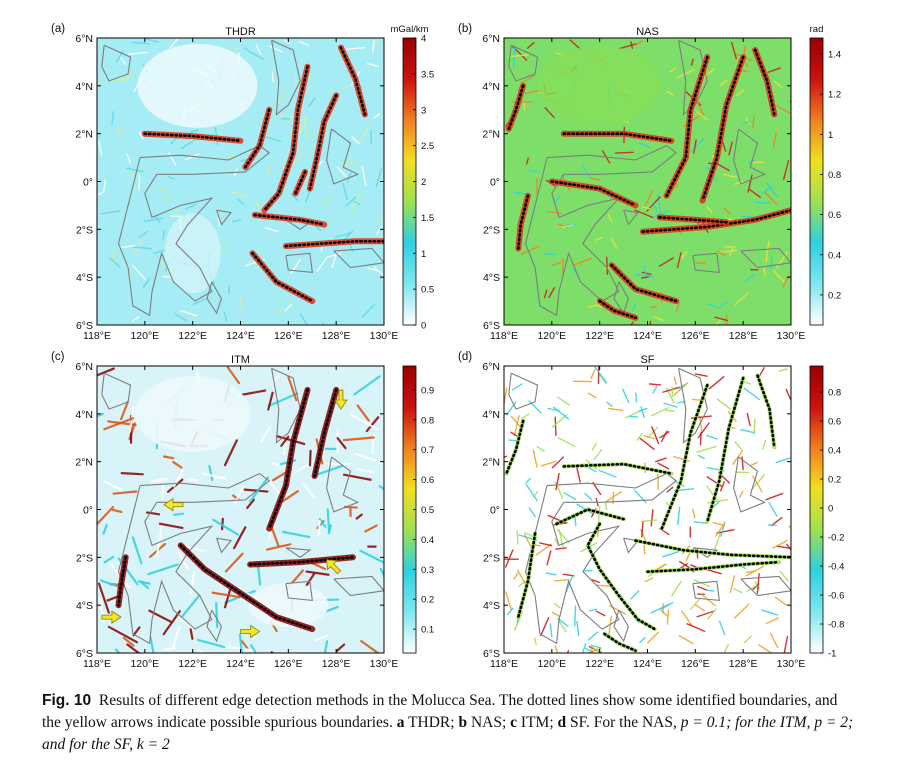  Describe the element at coordinates (423, 39) in the screenshot. I see `colorbar-tick-label: 4` at that location.